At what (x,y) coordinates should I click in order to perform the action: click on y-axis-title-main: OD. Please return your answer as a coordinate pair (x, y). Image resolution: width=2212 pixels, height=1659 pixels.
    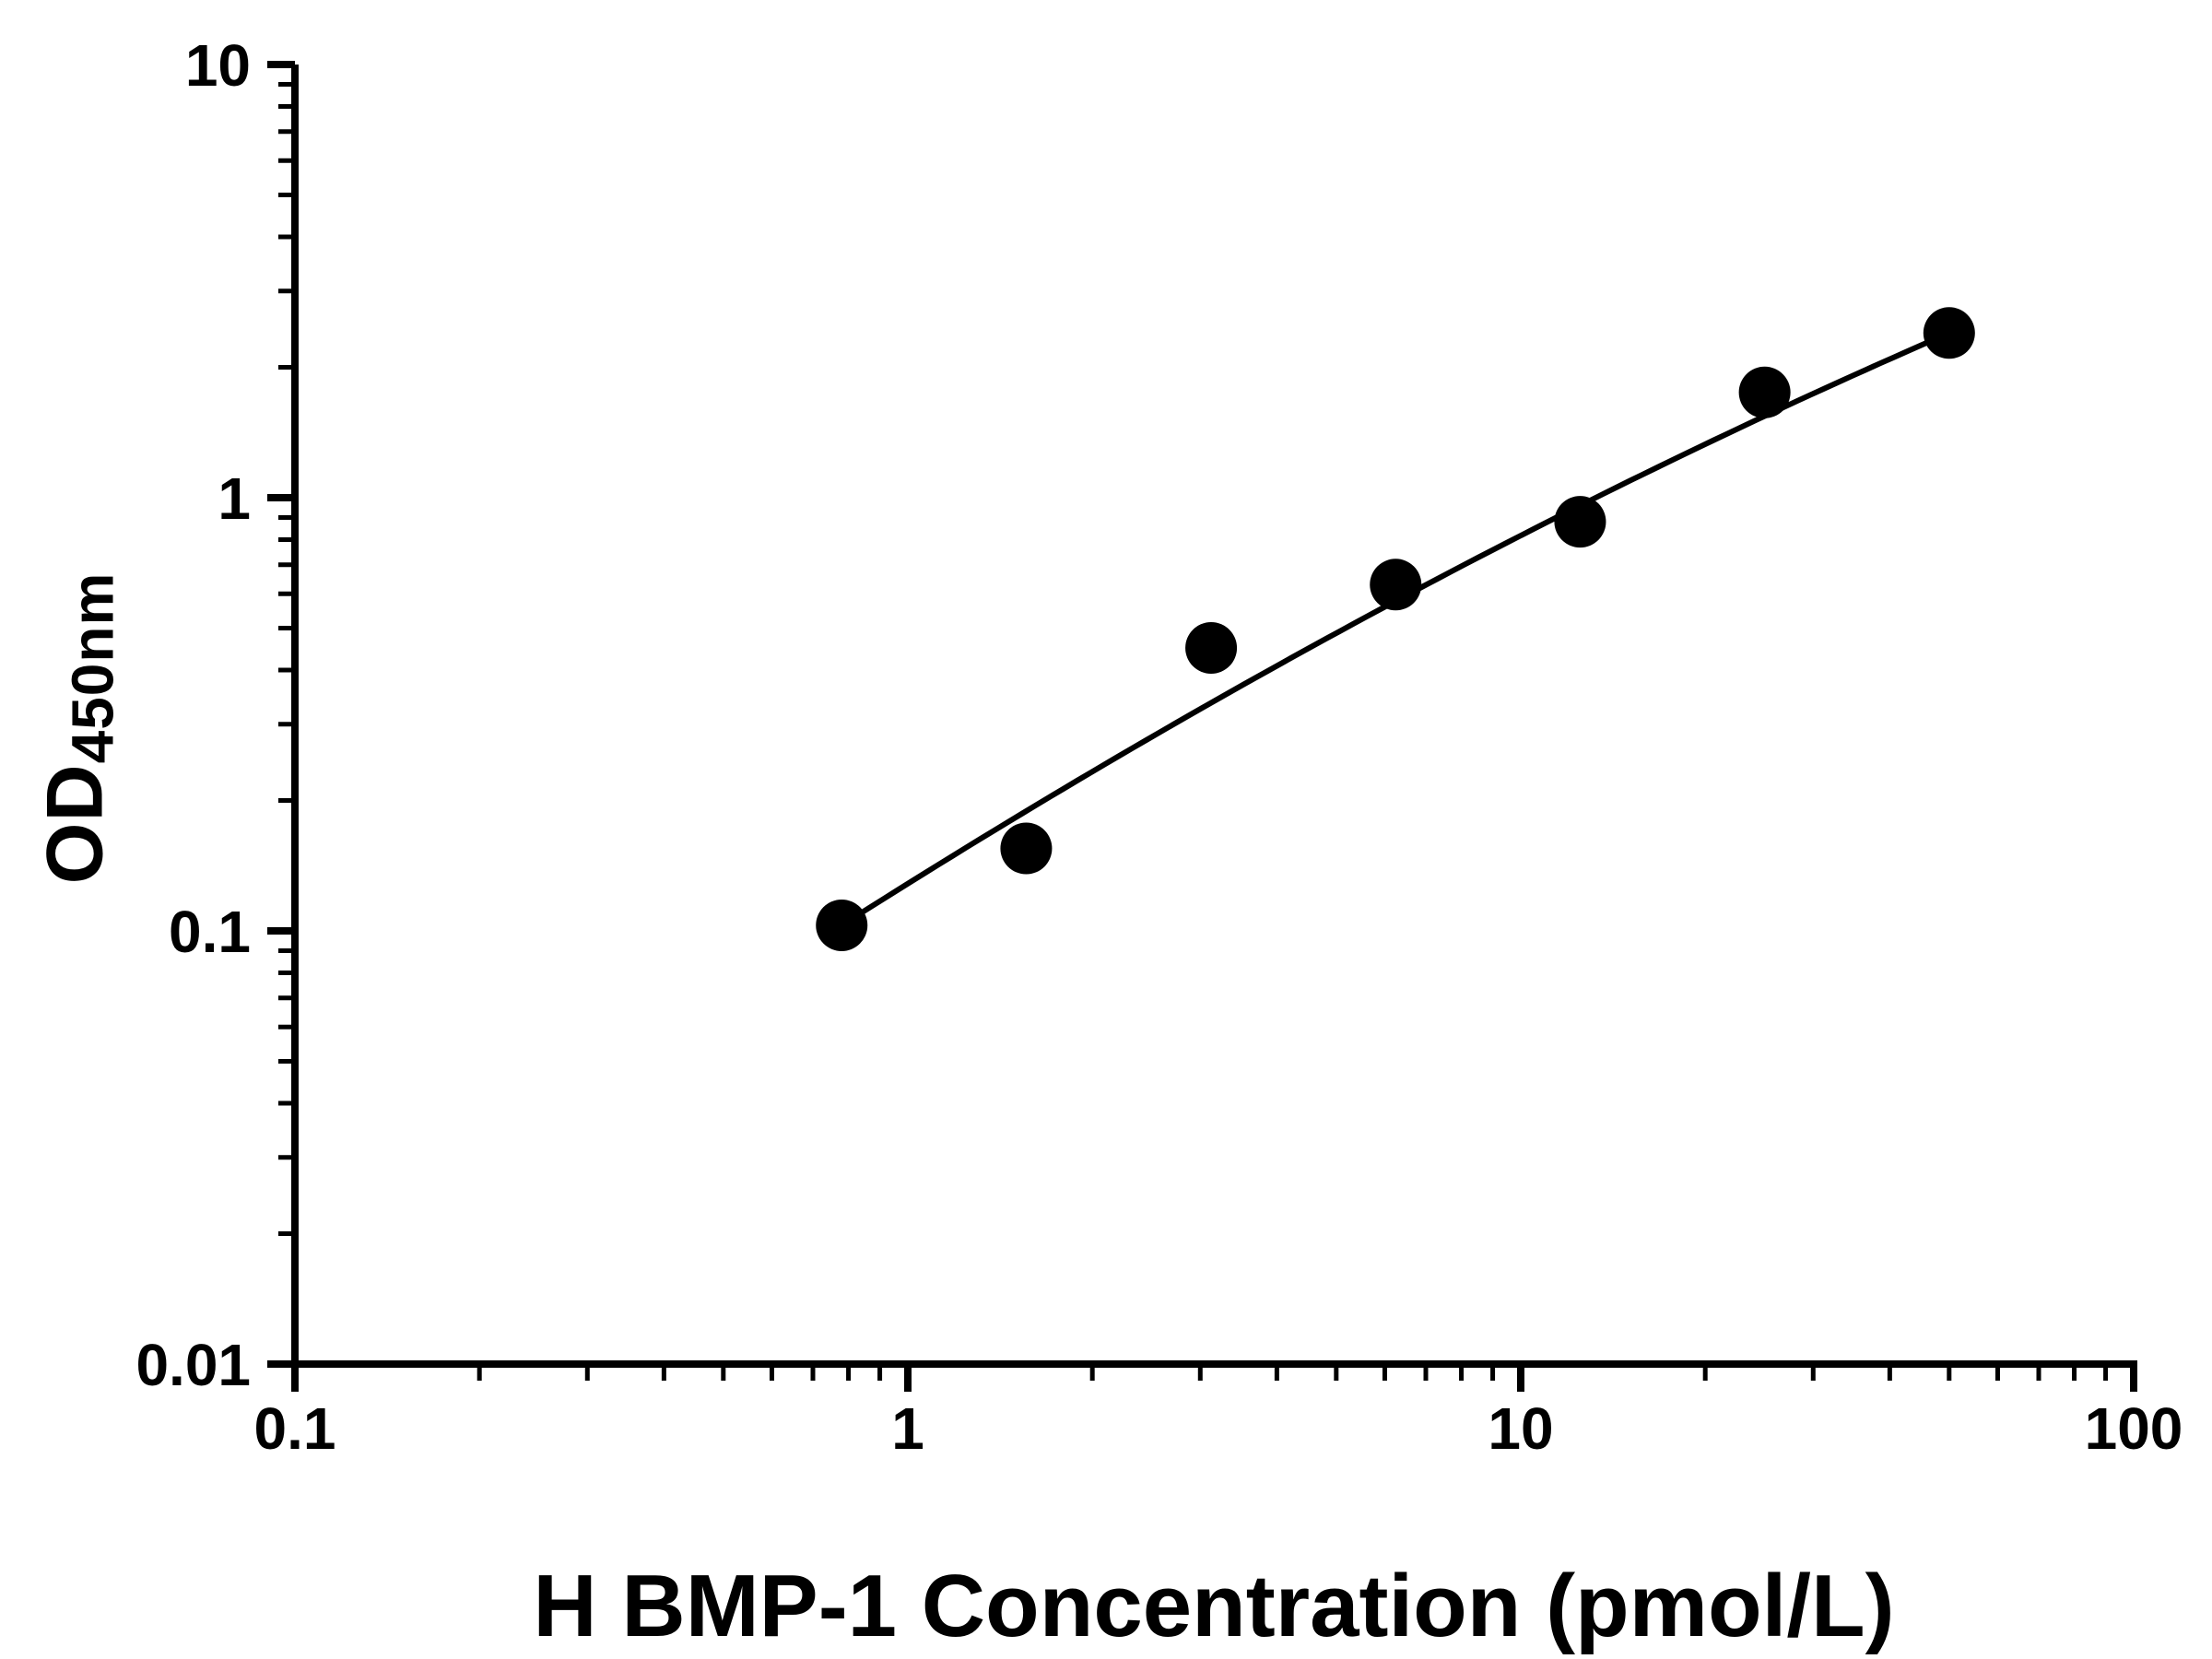
    Looking at the image, I should click on (75, 824).